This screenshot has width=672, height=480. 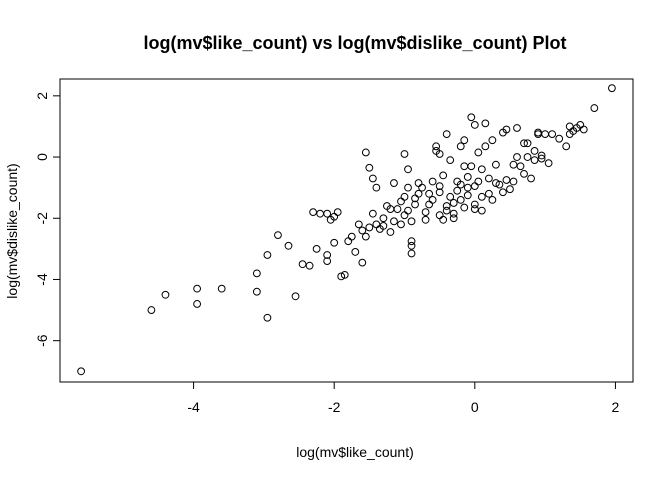 I want to click on x-tick-label: 2, so click(x=616, y=407).